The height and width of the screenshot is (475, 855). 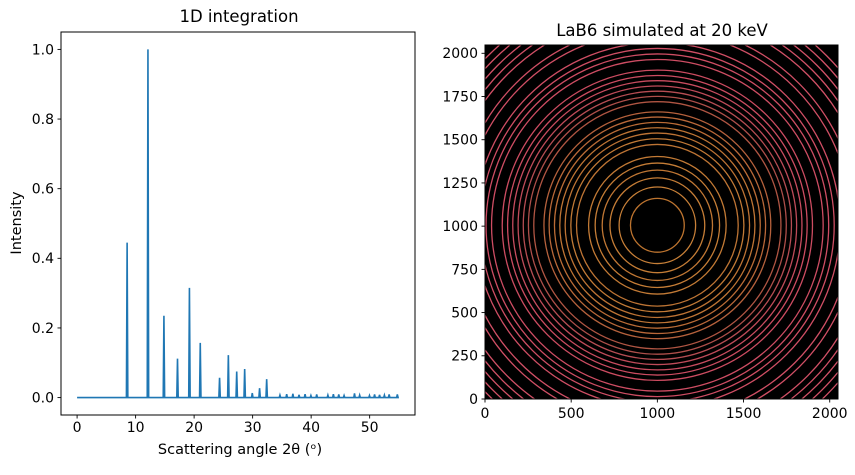 What do you see at coordinates (464, 313) in the screenshot?
I see `y-tick-label: 500` at bounding box center [464, 313].